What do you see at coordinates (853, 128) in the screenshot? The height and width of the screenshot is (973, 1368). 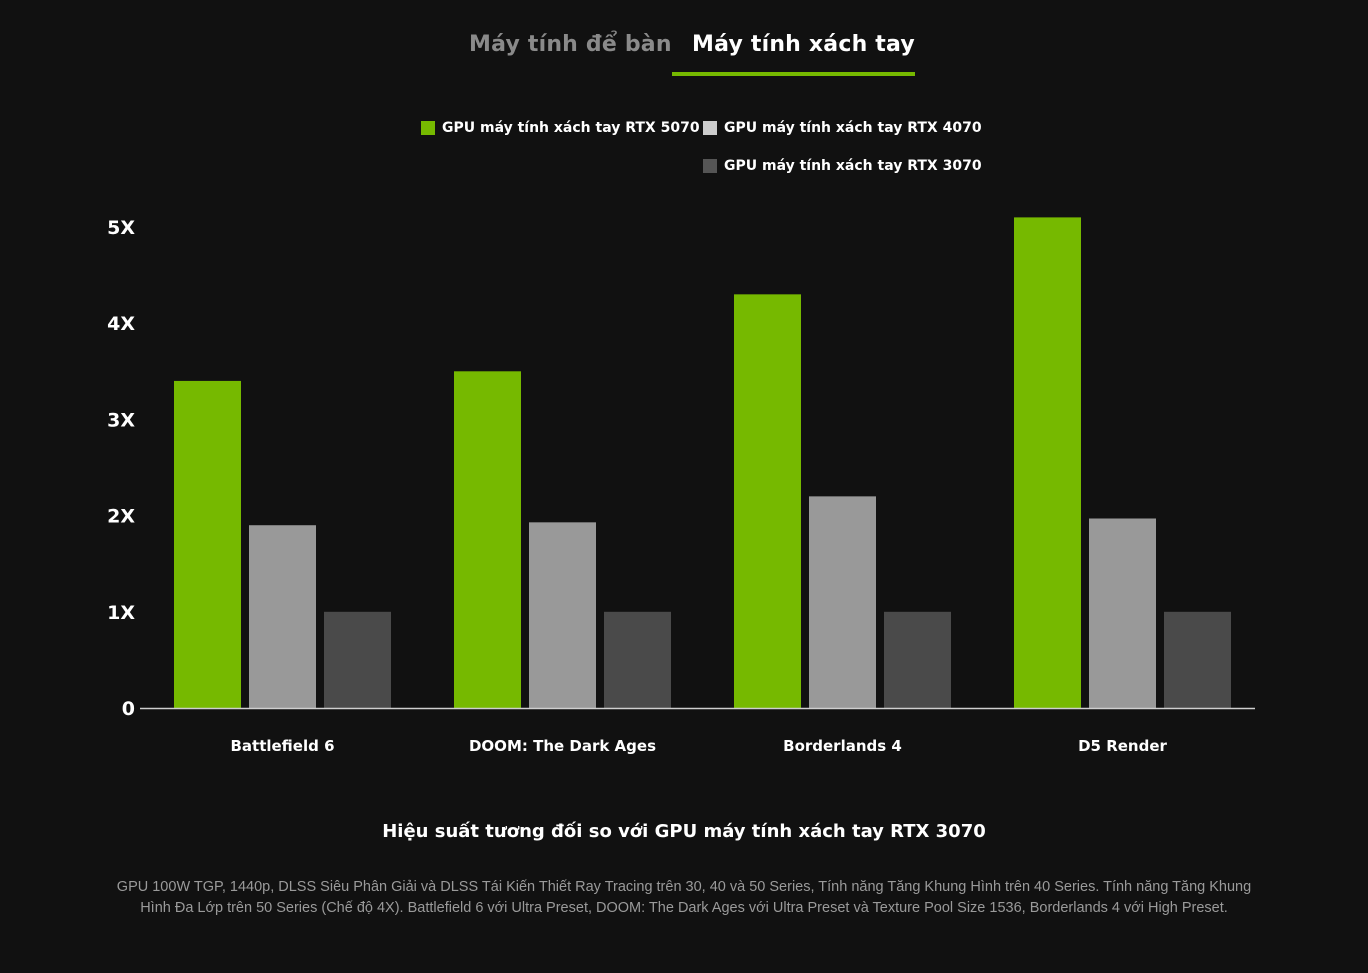 I see `legend-label-rtx-4070: GPU máy tính xách tay RTX 4070` at bounding box center [853, 128].